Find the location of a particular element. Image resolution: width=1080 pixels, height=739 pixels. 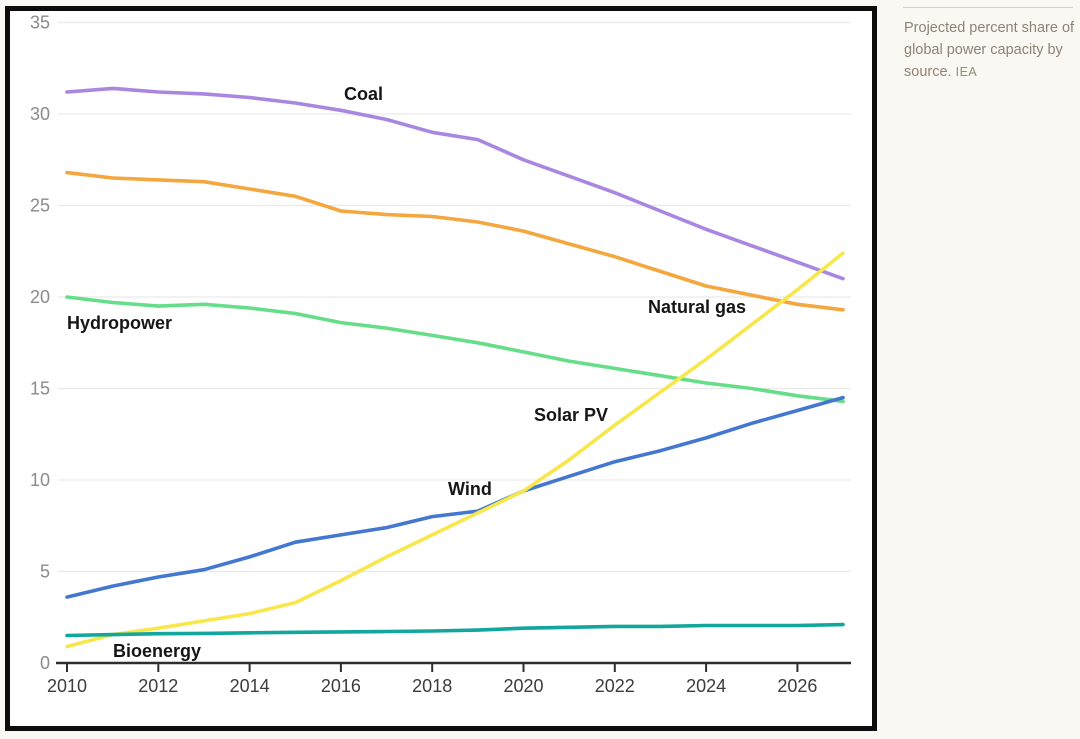

series-label-natural-gas: Natural gas is located at coordinates (697, 307).